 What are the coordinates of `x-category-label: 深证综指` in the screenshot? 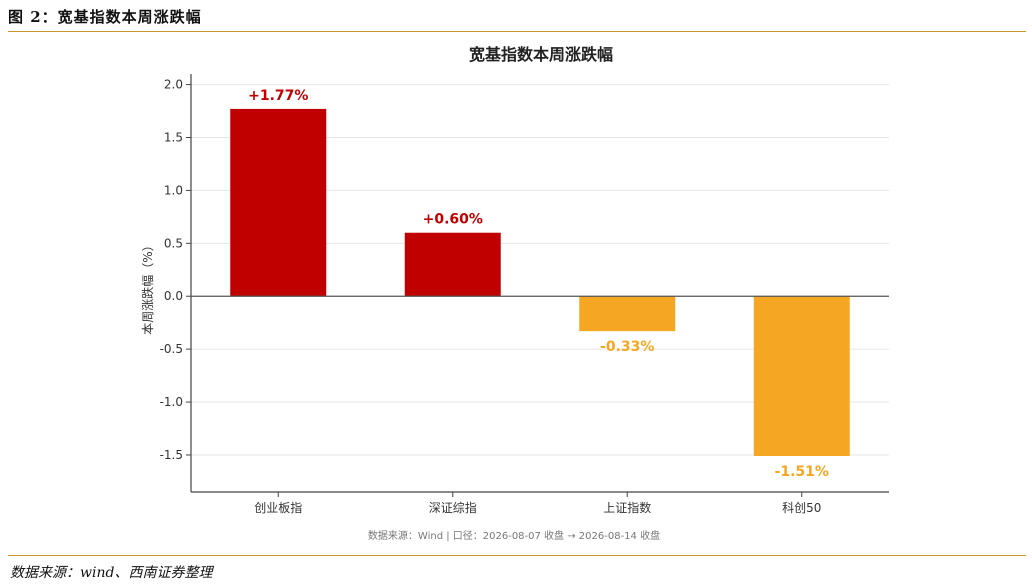 It's located at (453, 507).